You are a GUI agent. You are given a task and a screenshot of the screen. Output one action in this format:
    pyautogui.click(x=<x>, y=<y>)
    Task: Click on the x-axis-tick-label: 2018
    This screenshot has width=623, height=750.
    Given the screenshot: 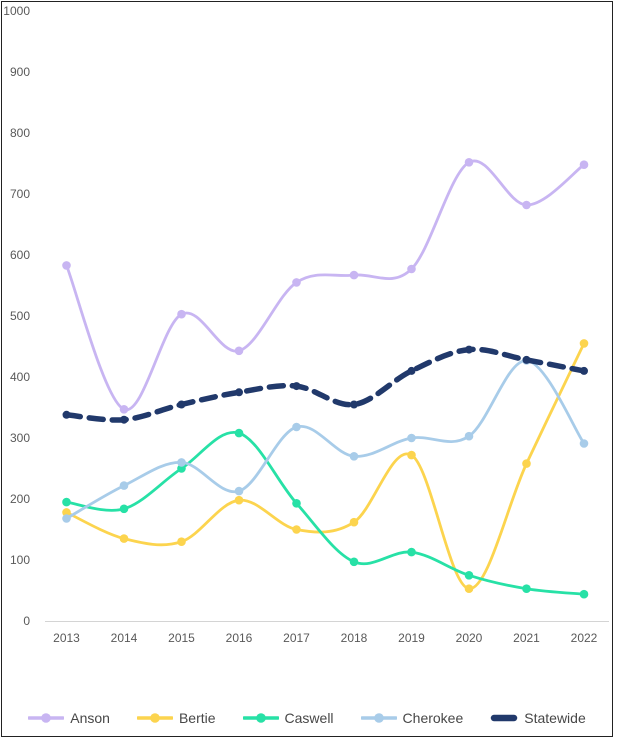 What is the action you would take?
    pyautogui.click(x=354, y=638)
    